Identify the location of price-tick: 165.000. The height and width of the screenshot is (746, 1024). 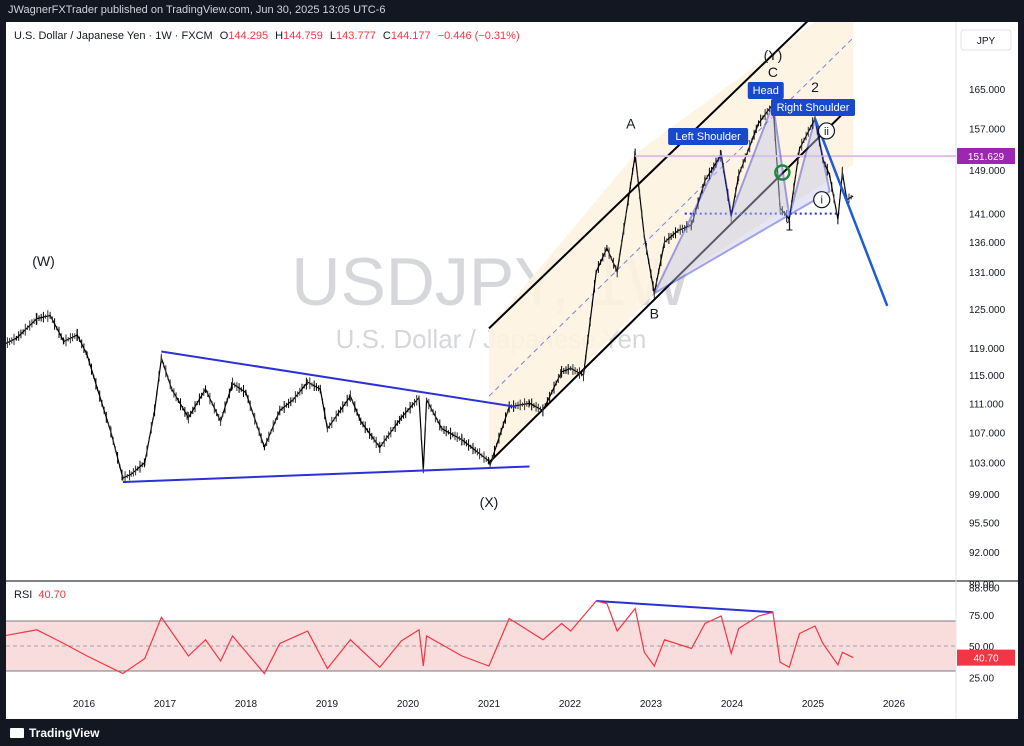
(987, 90).